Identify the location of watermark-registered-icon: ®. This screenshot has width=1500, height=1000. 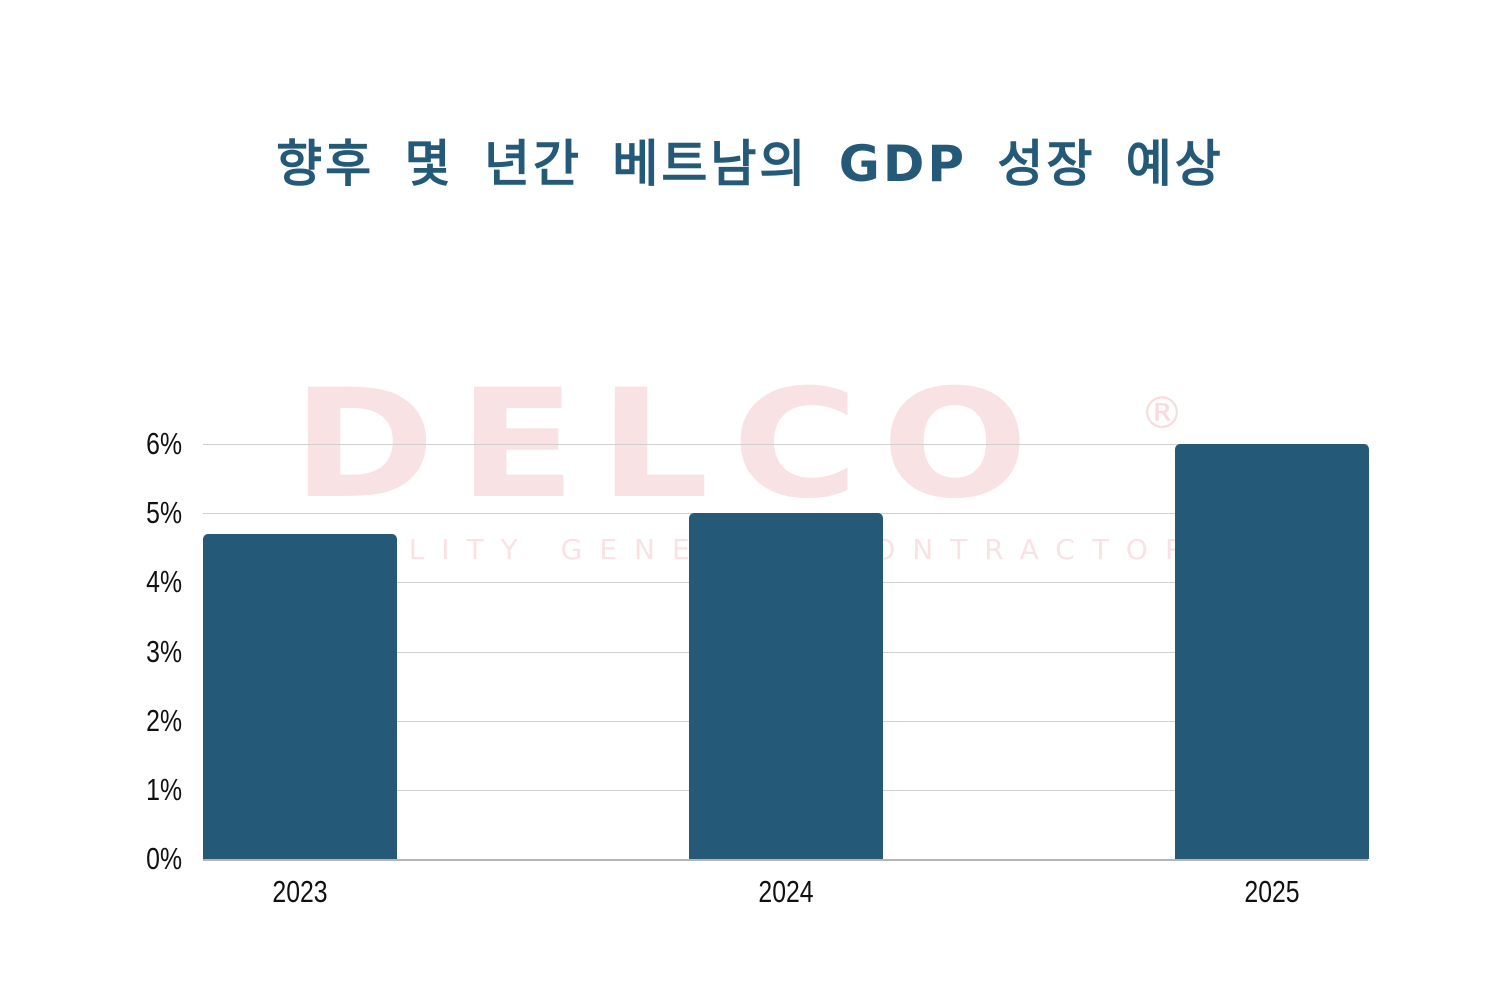
(1162, 413).